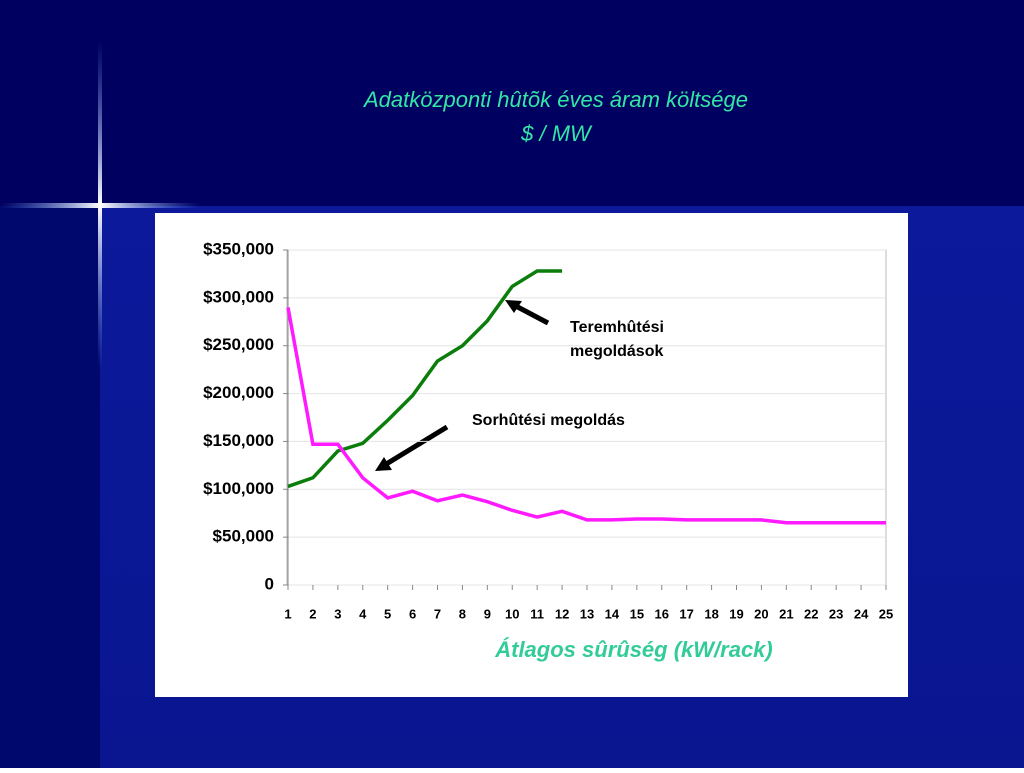  What do you see at coordinates (836, 613) in the screenshot?
I see `x-tick-label: 23` at bounding box center [836, 613].